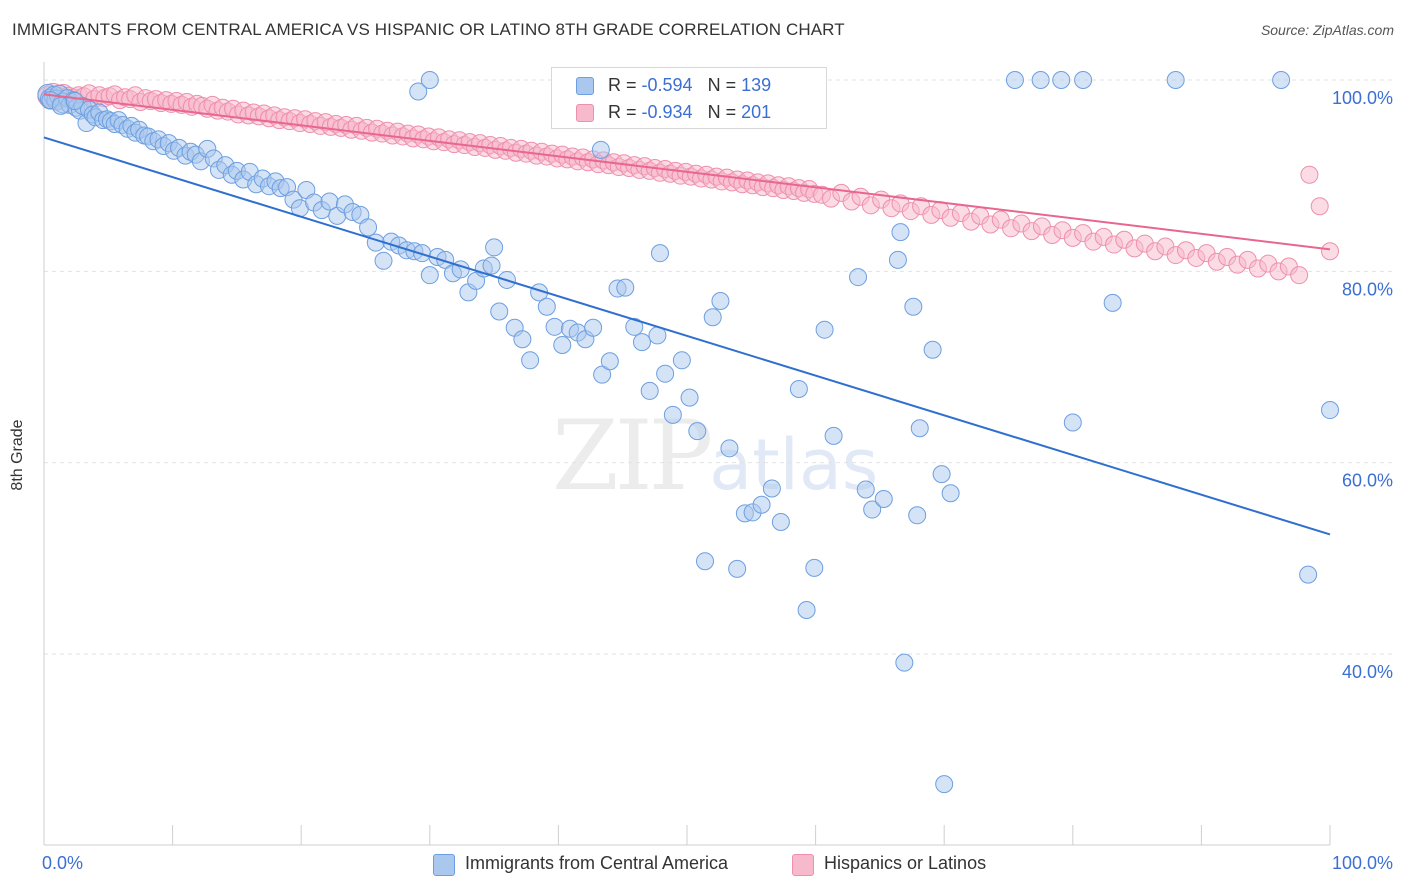  I want to click on watermark: ZIPatlas, so click(715, 456).